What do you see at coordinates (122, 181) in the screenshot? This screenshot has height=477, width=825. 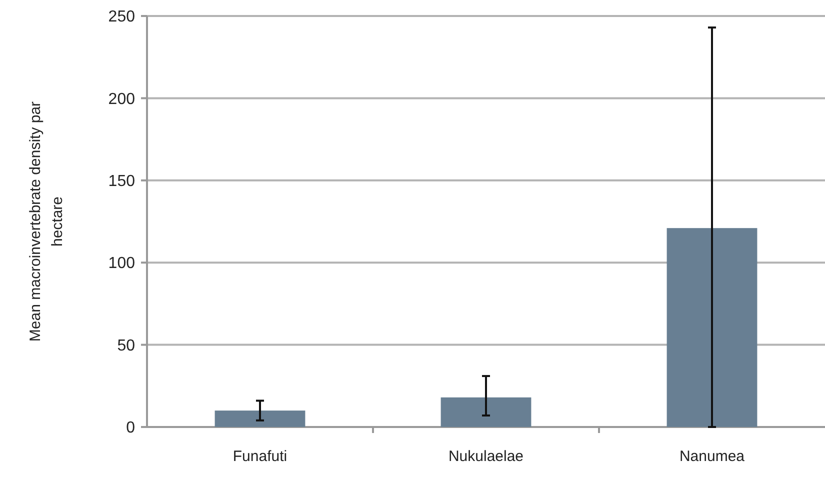 I see `y-tick-label: 150` at bounding box center [122, 181].